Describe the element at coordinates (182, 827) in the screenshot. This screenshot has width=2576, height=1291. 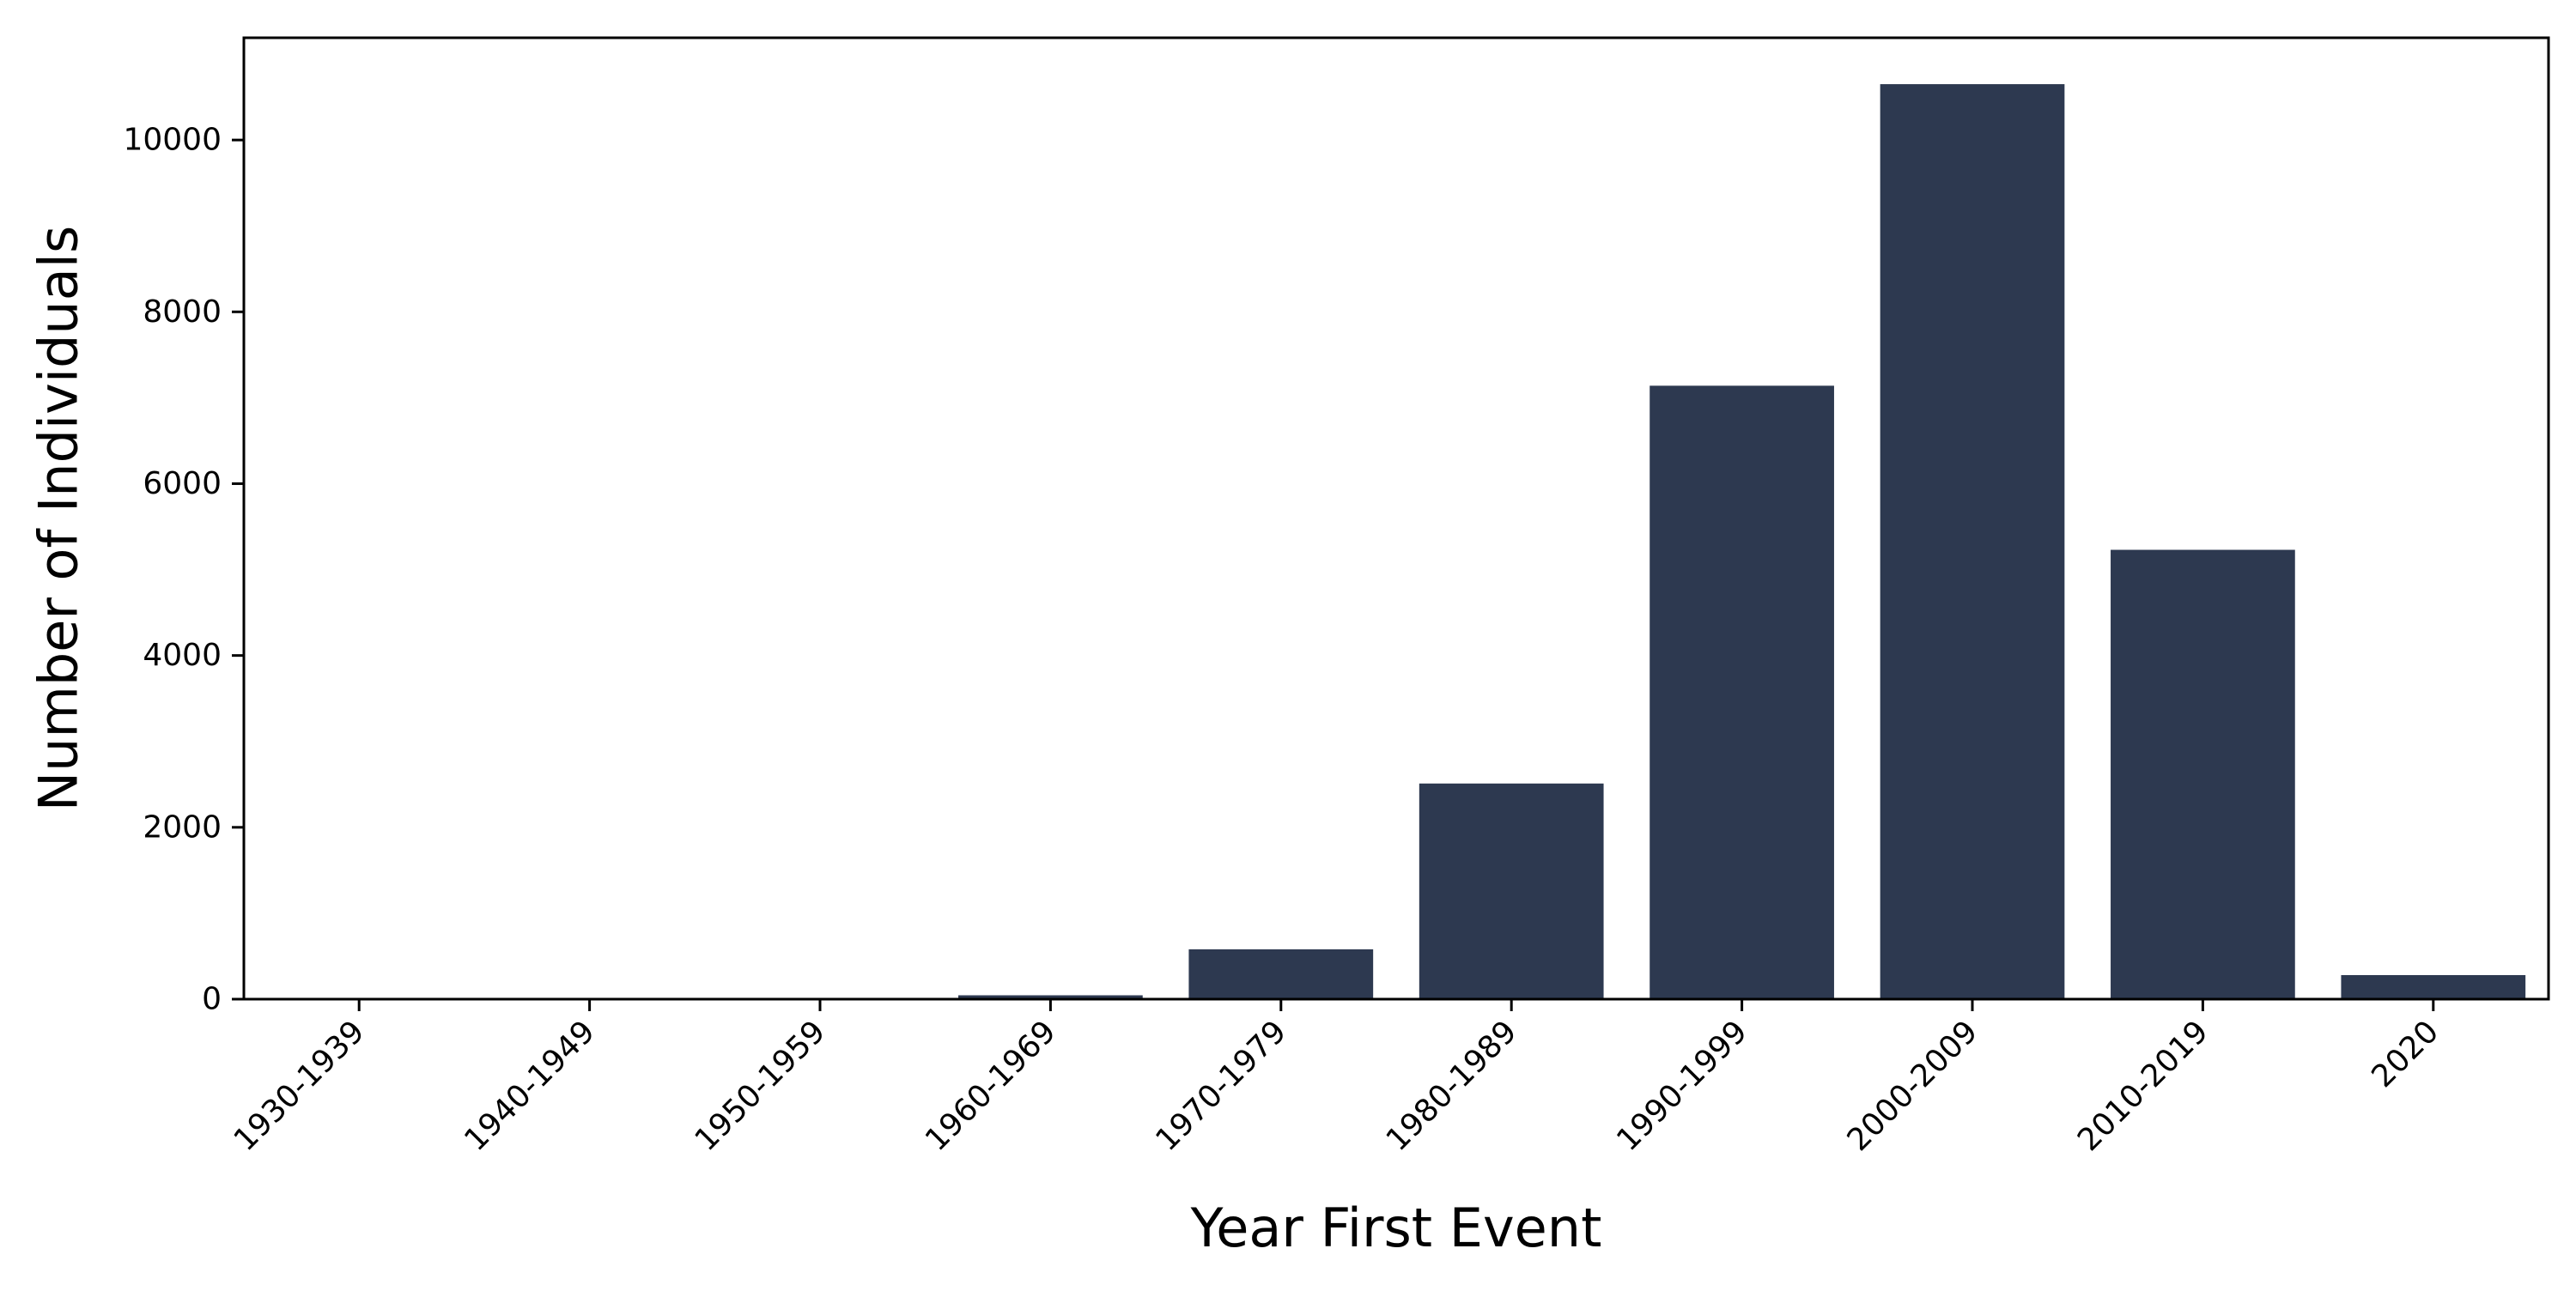
I see `y-tick-label: 2000` at that location.